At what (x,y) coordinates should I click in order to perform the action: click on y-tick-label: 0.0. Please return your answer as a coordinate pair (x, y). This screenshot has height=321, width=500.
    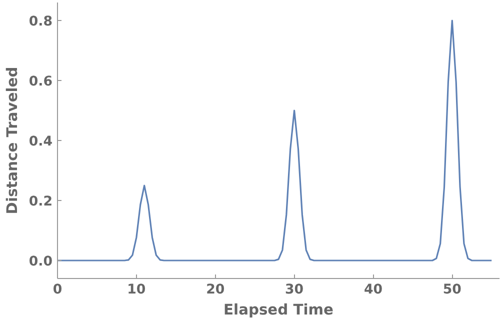
    Looking at the image, I should click on (40, 262).